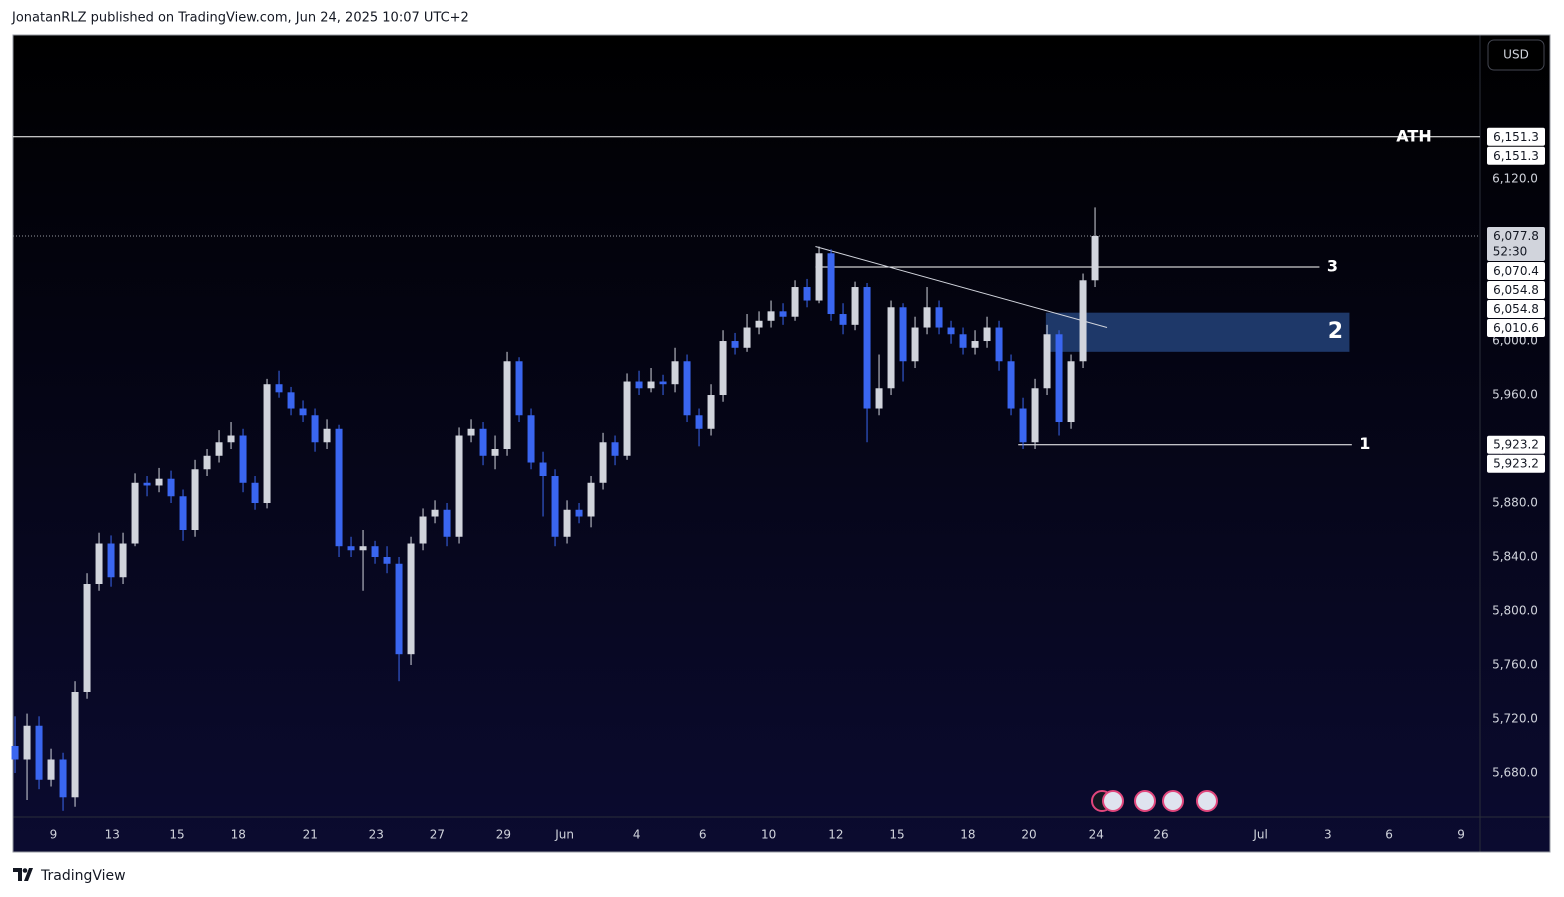  What do you see at coordinates (1510, 252) in the screenshot?
I see `countdown: 52:30` at bounding box center [1510, 252].